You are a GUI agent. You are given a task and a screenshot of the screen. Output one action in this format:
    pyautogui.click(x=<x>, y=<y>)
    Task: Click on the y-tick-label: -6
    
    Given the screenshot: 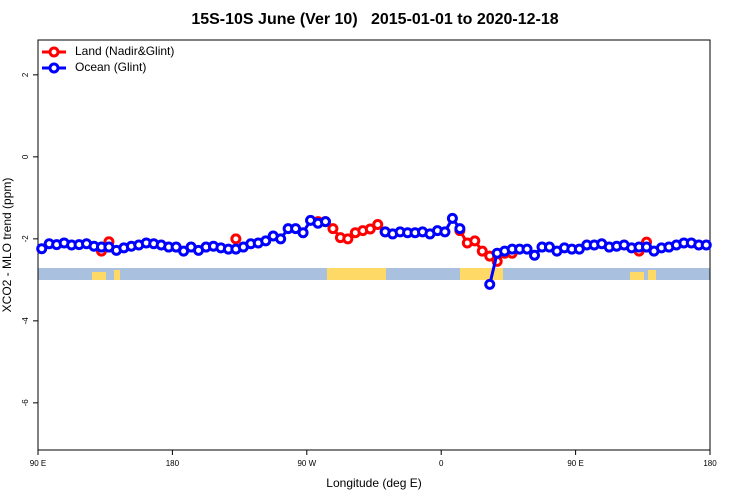 What is the action you would take?
    pyautogui.click(x=25, y=403)
    